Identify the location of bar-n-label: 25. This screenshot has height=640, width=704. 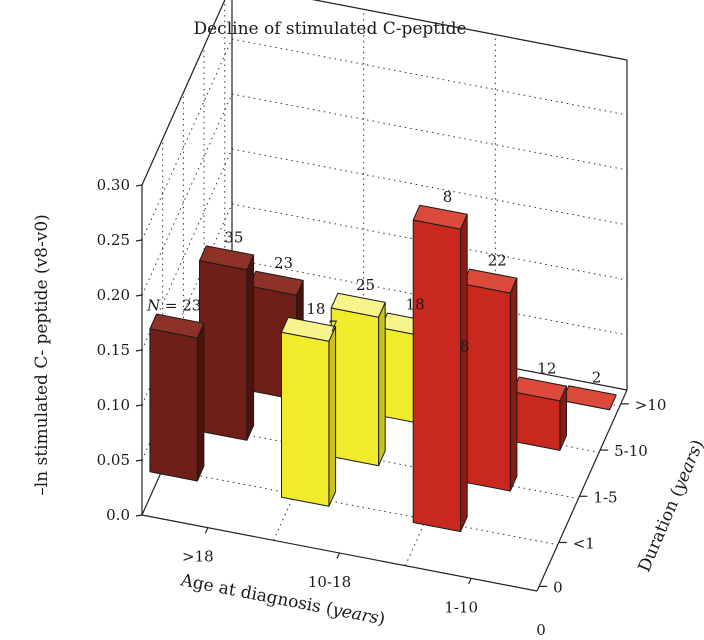
(365, 285).